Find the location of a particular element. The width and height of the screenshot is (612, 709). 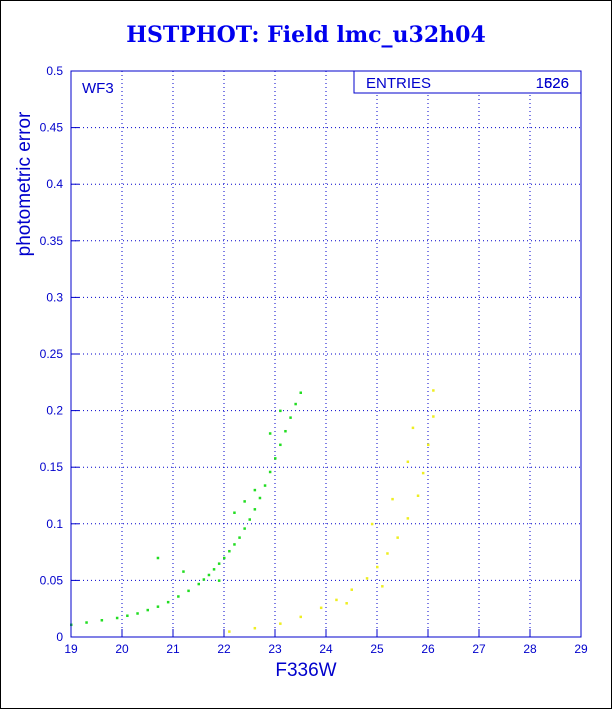

y-axis-label: photometric error is located at coordinates (24, 183).